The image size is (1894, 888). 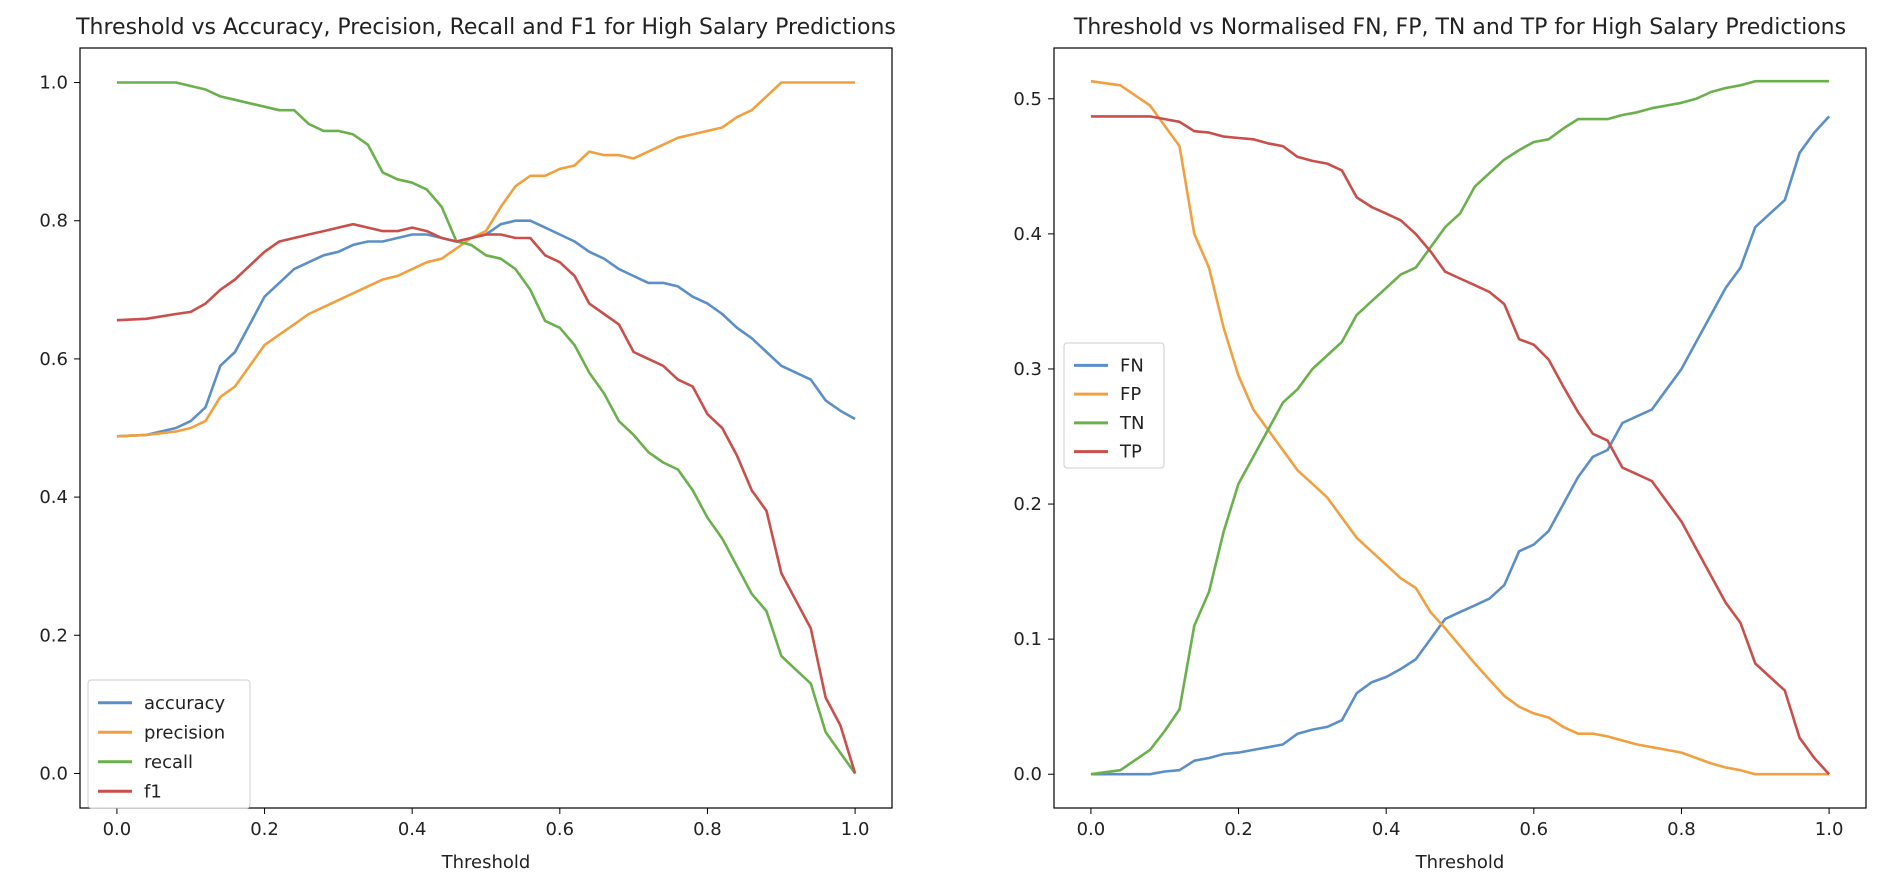 What do you see at coordinates (1130, 394) in the screenshot?
I see `legend-label: FP` at bounding box center [1130, 394].